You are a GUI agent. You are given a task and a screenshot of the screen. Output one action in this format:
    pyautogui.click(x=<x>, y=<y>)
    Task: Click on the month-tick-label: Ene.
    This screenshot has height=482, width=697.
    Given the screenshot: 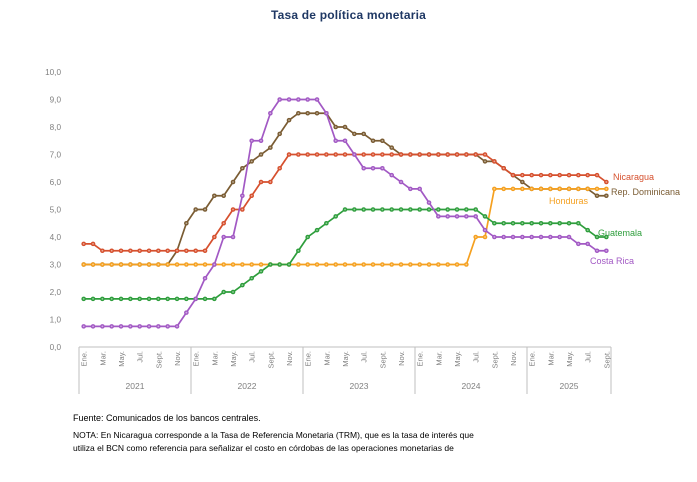 What is the action you would take?
    pyautogui.click(x=196, y=358)
    